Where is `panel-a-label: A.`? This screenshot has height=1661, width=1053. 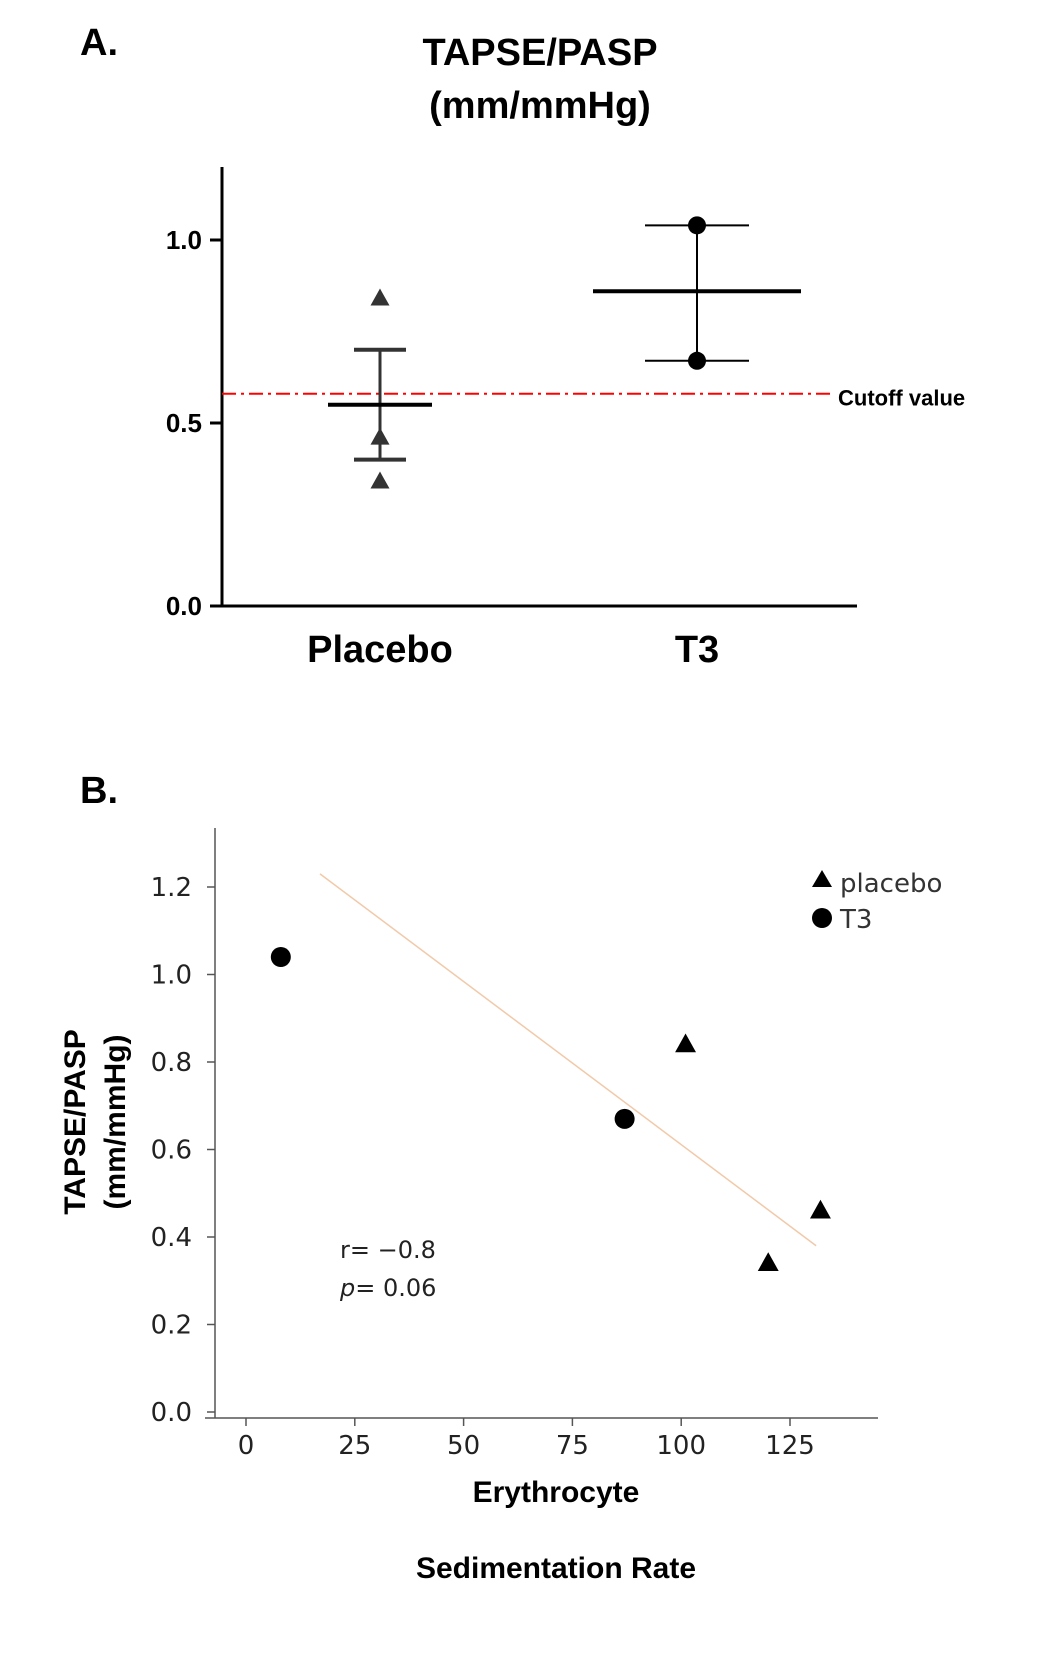
panel-a-label: A. is located at coordinates (99, 43).